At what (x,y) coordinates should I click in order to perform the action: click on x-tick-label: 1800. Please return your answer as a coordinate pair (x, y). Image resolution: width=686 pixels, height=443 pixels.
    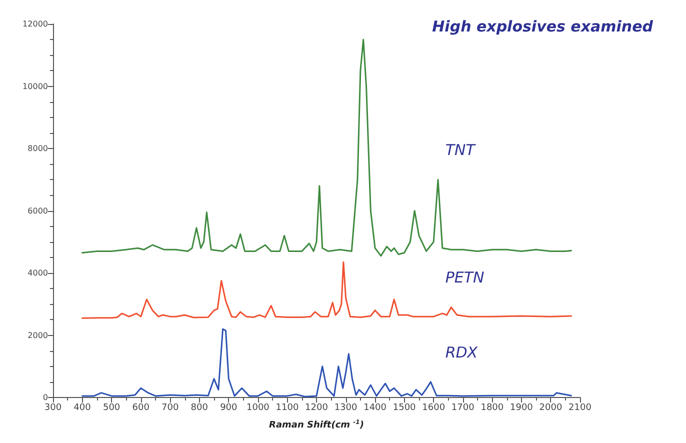
    Looking at the image, I should click on (492, 408).